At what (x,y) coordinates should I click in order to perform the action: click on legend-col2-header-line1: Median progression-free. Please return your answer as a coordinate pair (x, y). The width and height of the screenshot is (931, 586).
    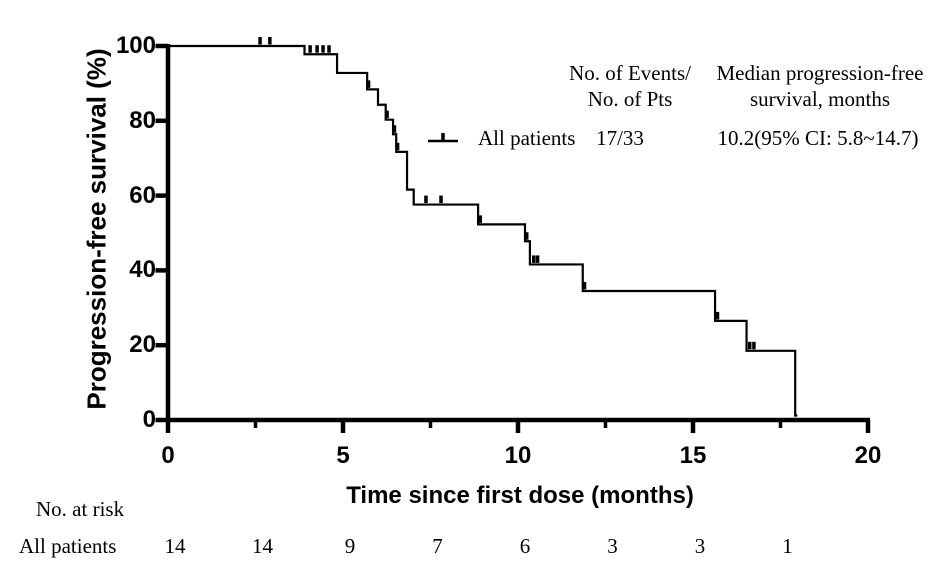
    Looking at the image, I should click on (820, 73).